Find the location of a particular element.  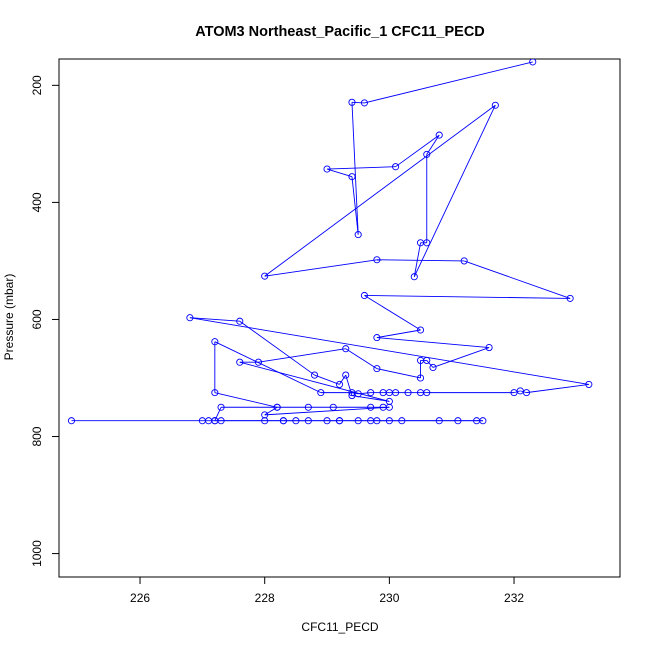

x-tick-label: 228 is located at coordinates (265, 598).